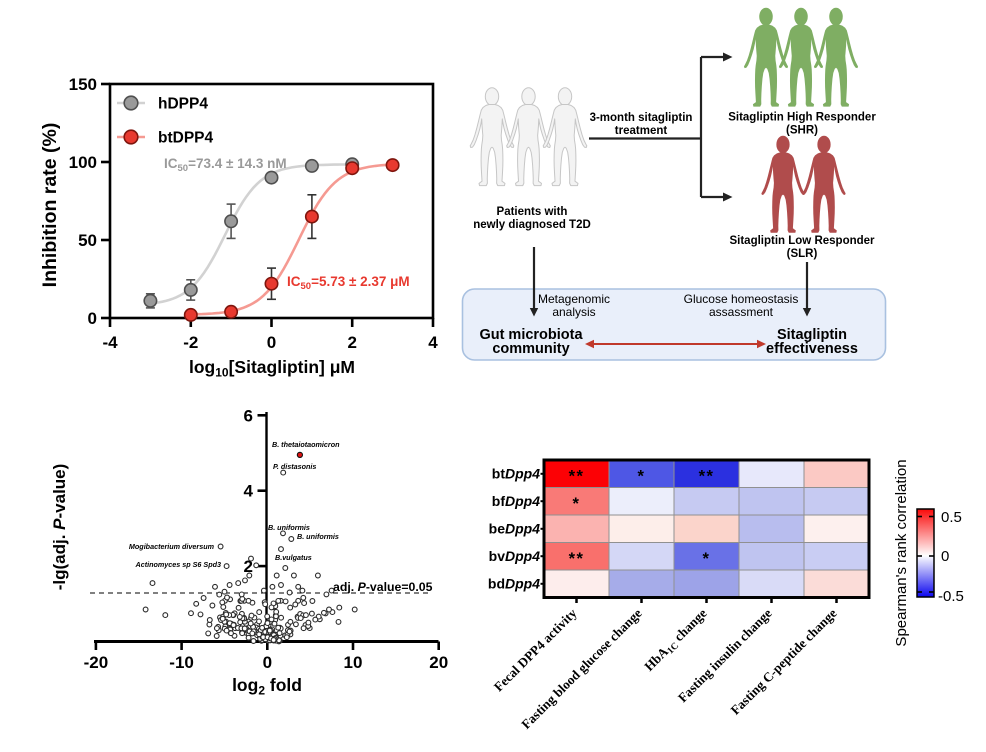  What do you see at coordinates (741, 312) in the screenshot?
I see `svg-text: assassment` at bounding box center [741, 312].